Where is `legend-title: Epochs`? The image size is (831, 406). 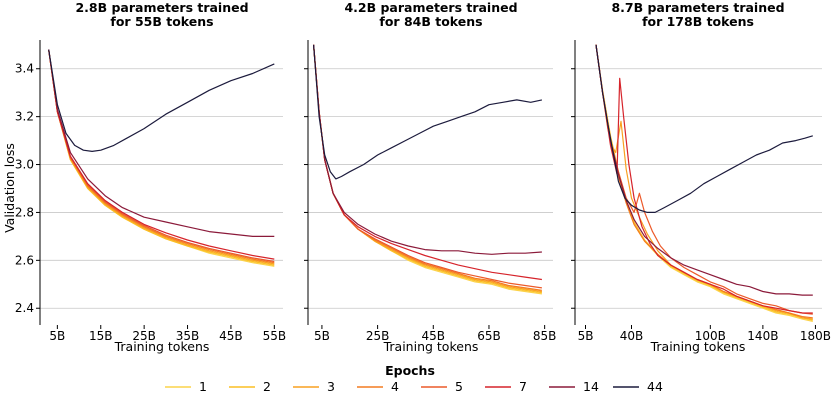 legend-title: Epochs is located at coordinates (410, 370).